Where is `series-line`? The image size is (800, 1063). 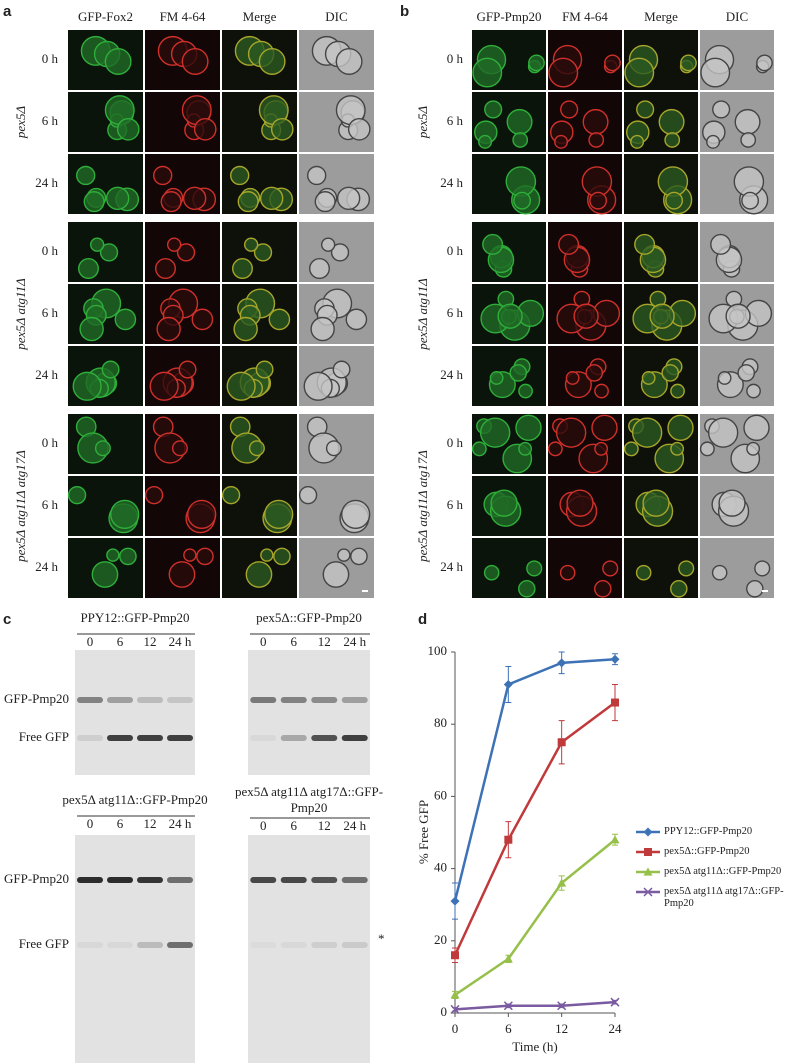 series-line is located at coordinates (534, 828).